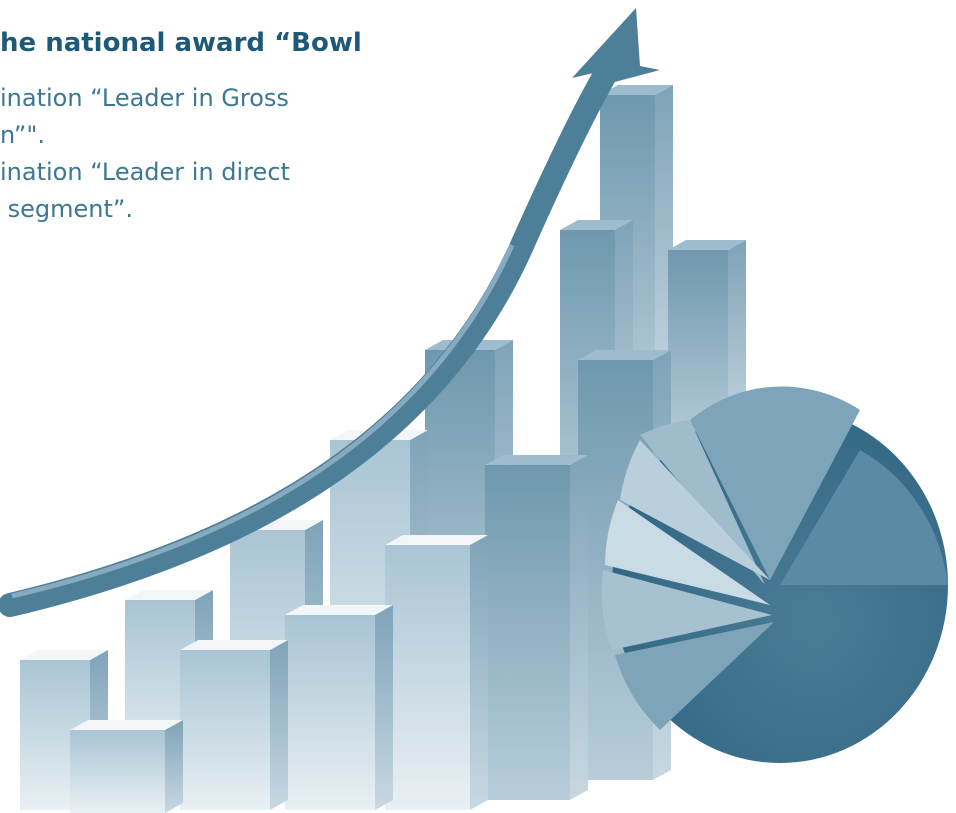  I want to click on arrow-head, so click(616, 48).